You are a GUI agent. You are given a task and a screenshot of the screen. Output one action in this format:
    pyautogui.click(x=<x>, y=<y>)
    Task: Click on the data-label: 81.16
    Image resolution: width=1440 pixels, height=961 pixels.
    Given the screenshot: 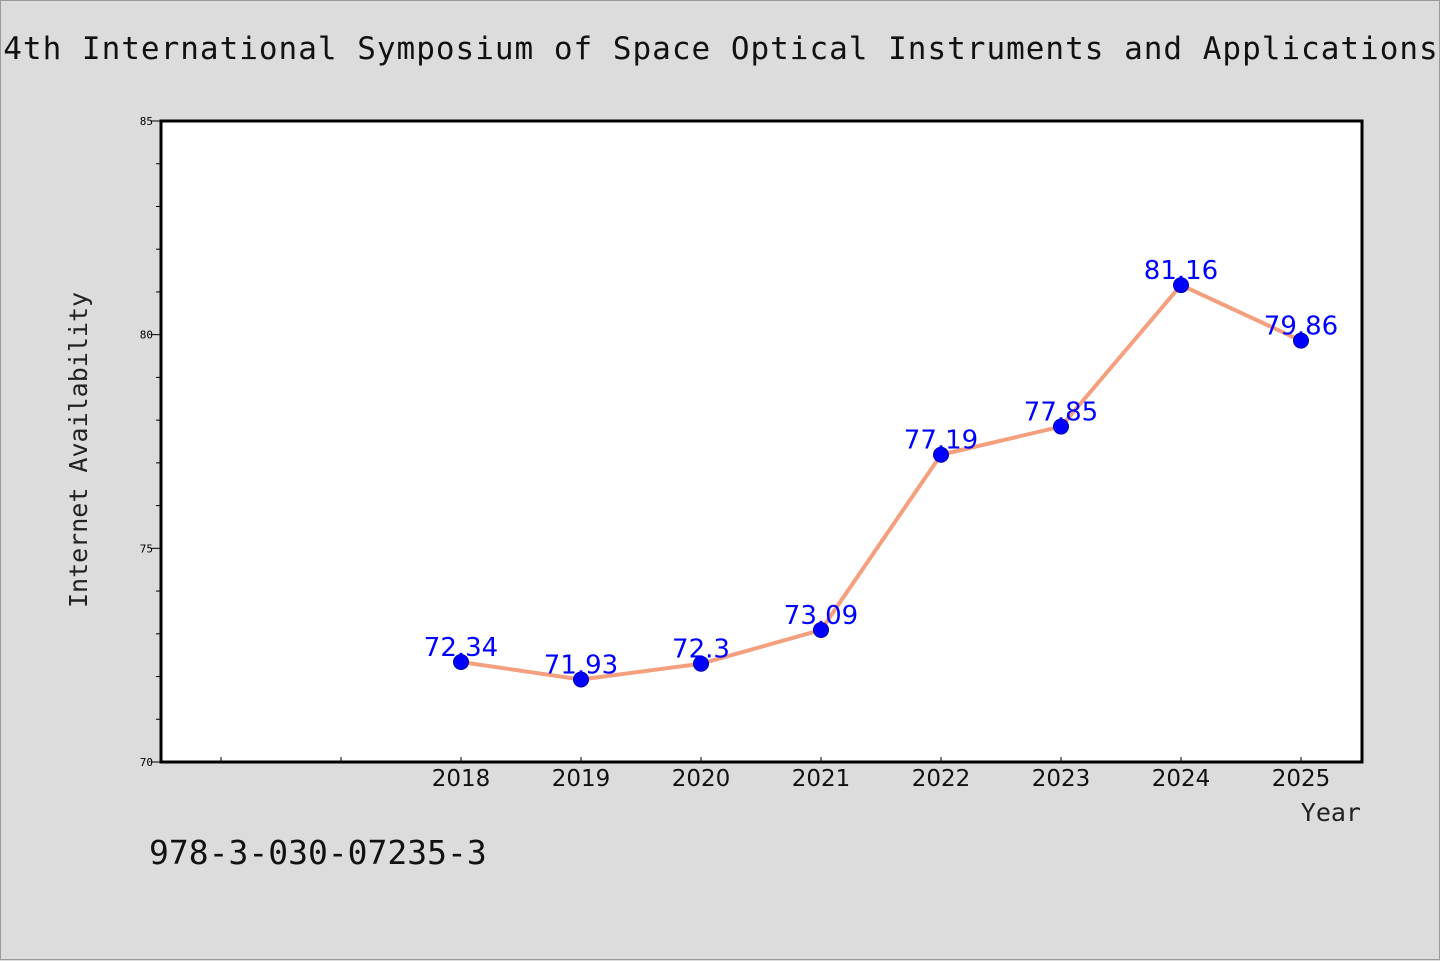 What is the action you would take?
    pyautogui.click(x=1181, y=271)
    